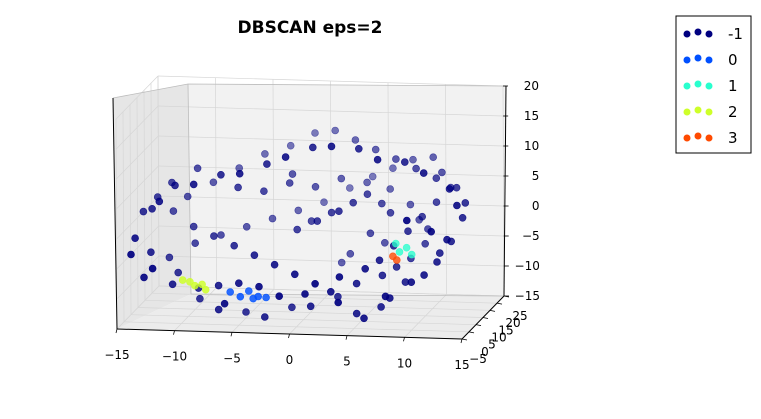 The height and width of the screenshot is (419, 761). I want to click on legend-entry: 2, so click(710, 112).